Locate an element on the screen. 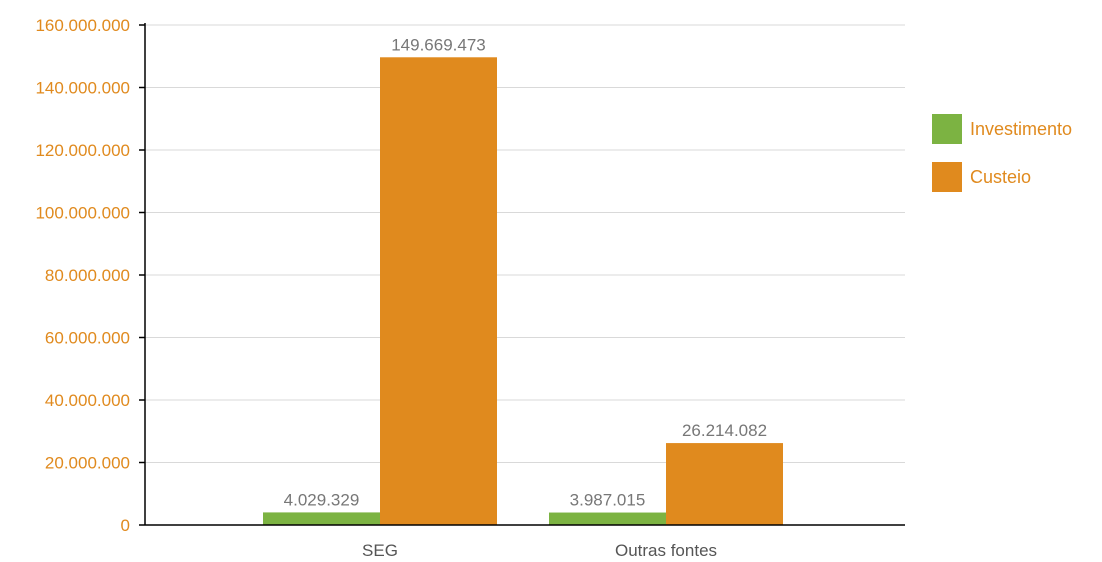  y-tick-label: 100.000.000 is located at coordinates (82, 213).